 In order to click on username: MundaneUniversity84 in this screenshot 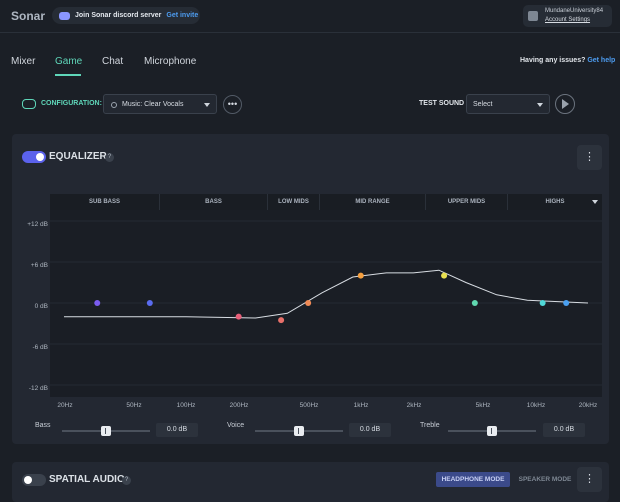, I will do `click(574, 11)`.